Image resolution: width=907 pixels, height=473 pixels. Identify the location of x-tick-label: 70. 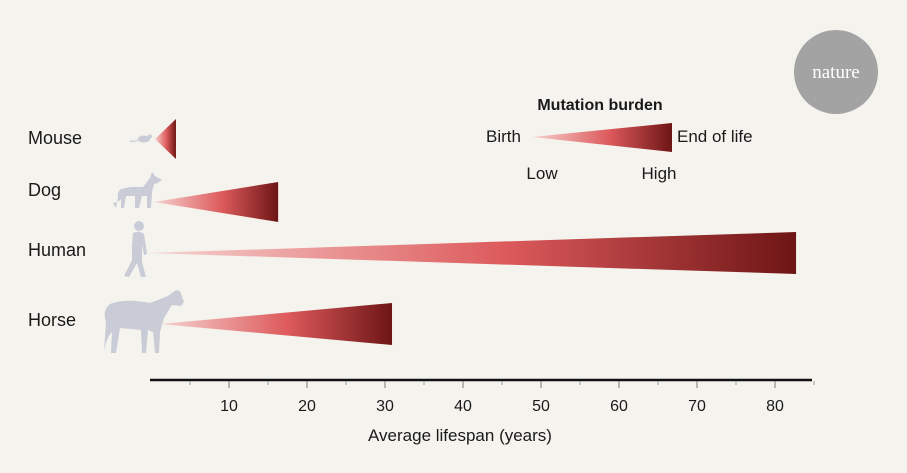
(697, 406).